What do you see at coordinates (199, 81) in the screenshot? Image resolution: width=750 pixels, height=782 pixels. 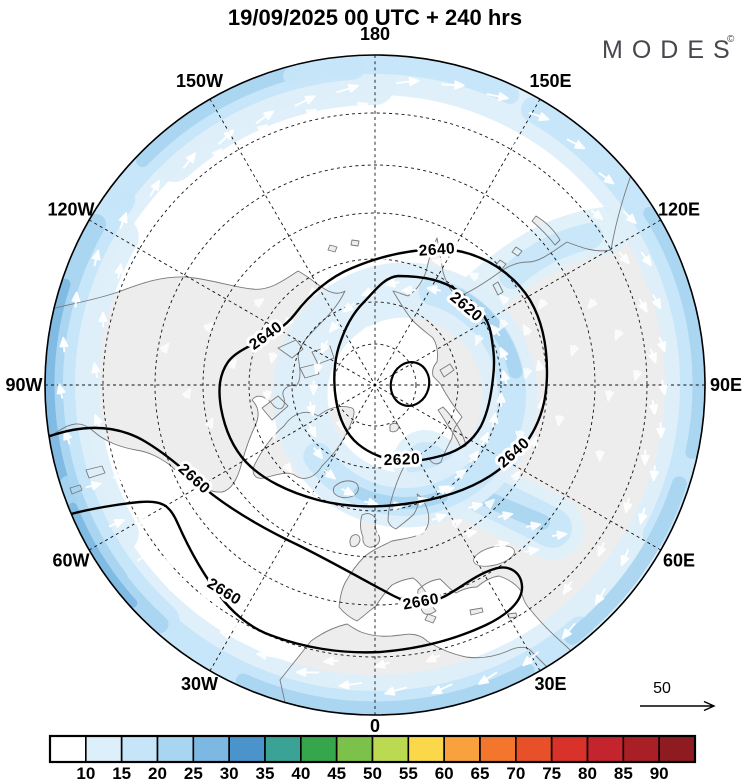 I see `meridian-label: 150W` at bounding box center [199, 81].